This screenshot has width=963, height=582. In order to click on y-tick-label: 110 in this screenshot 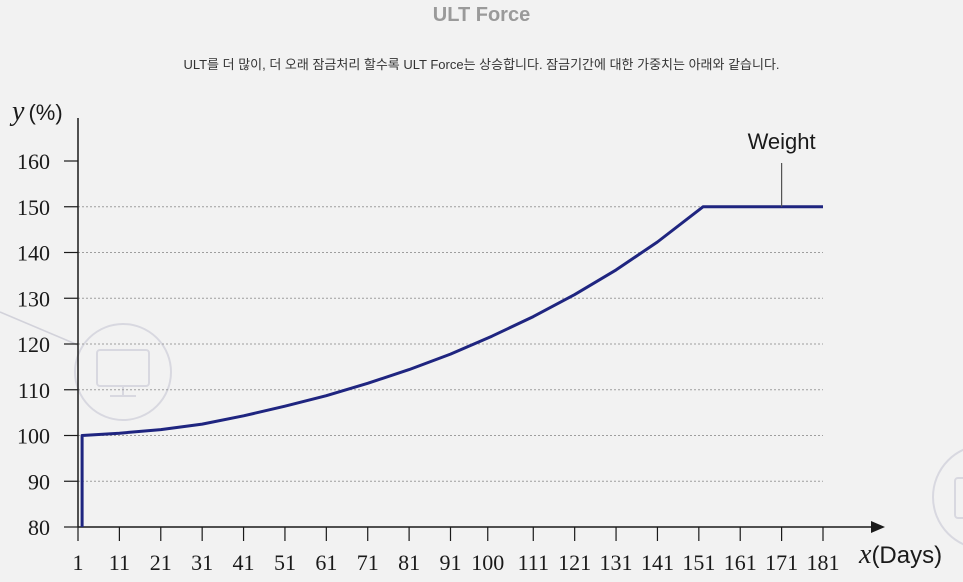, I will do `click(34, 390)`.